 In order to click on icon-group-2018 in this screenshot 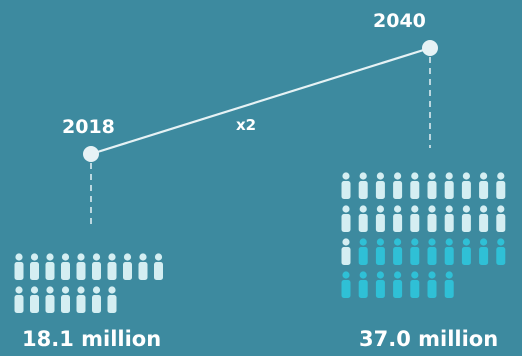, I will do `click(88, 283)`.